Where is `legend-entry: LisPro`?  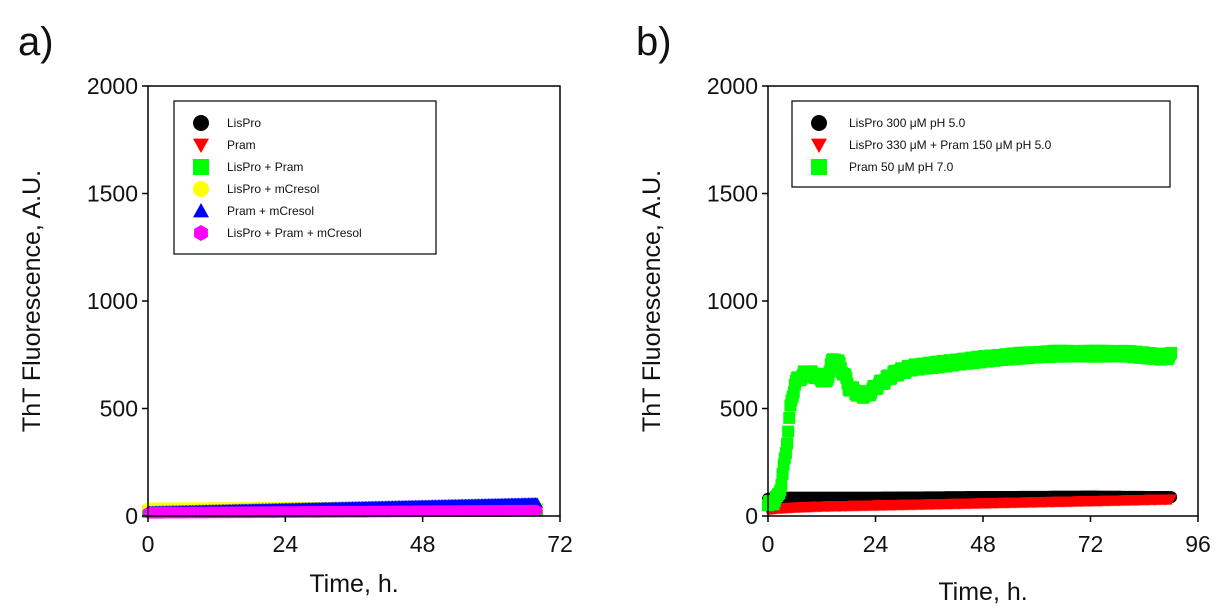
legend-entry: LisPro is located at coordinates (244, 123).